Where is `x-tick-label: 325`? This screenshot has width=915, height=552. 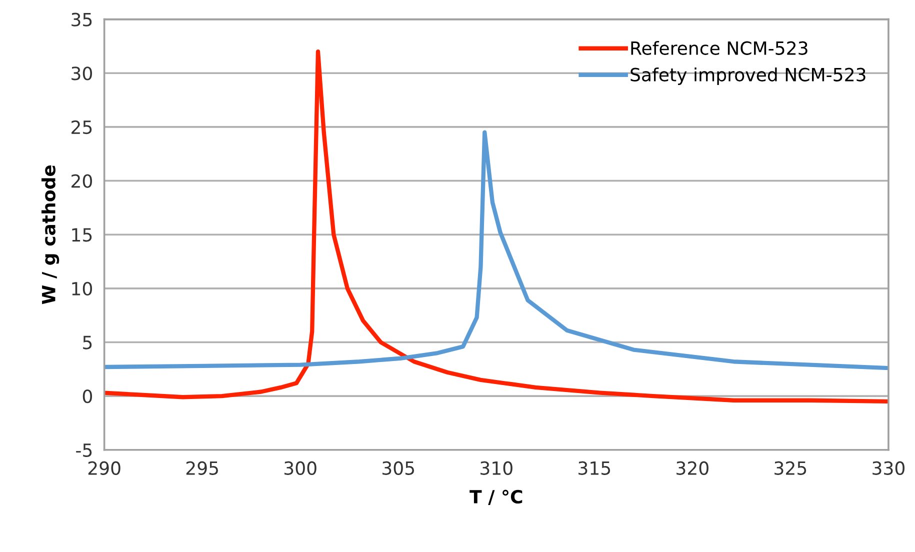
x-tick-label: 325 is located at coordinates (790, 468).